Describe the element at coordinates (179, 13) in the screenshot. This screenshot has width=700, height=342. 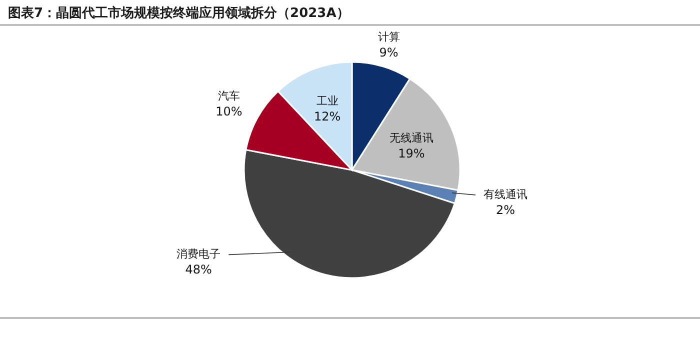
I see `chart-title: 图表7：晶圆代工市场规模按终端应用领域拆分（2023A）` at that location.